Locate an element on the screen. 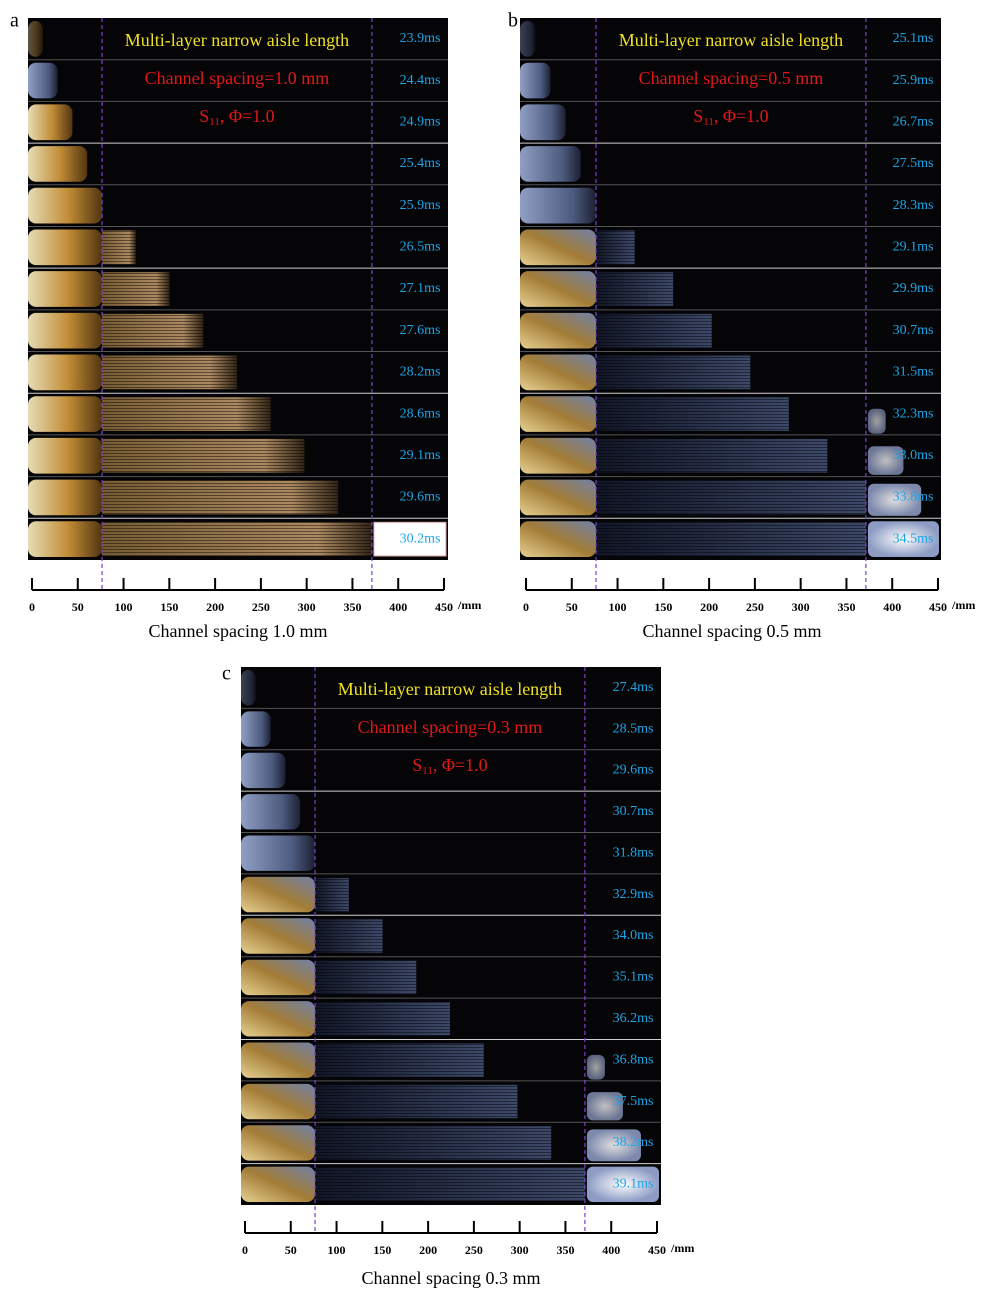 This screenshot has width=983, height=1290. time-label: 35.1ms is located at coordinates (633, 977).